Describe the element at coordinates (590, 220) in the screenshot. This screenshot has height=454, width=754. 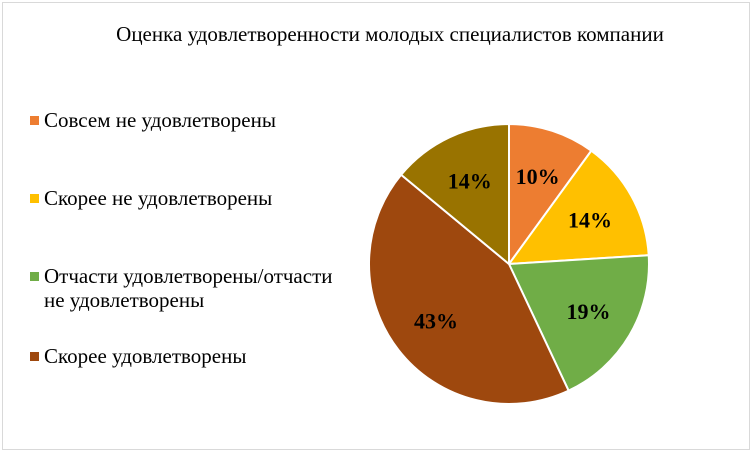
I see `pie-data-label-2: 14%` at that location.